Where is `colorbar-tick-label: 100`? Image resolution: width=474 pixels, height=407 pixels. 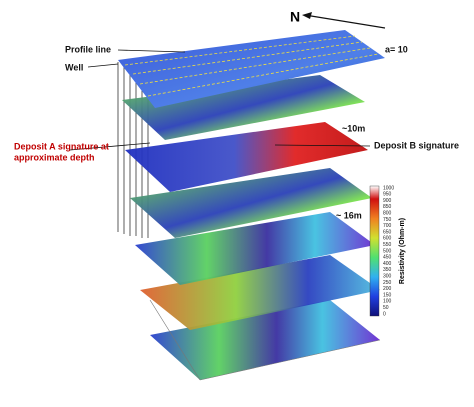 colorbar-tick-label: 100 is located at coordinates (387, 302).